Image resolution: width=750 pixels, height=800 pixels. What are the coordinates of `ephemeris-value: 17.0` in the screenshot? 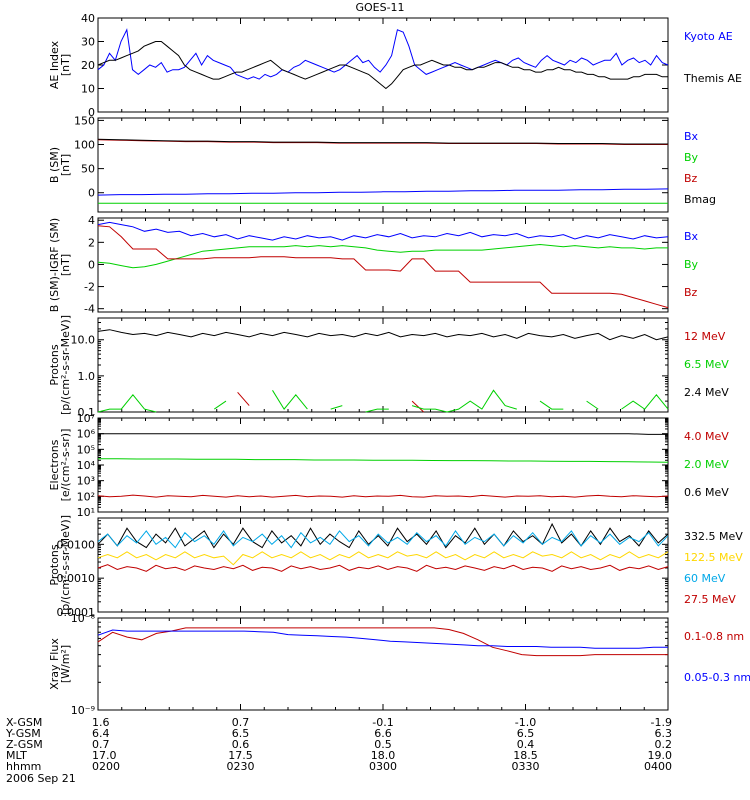 It's located at (104, 755).